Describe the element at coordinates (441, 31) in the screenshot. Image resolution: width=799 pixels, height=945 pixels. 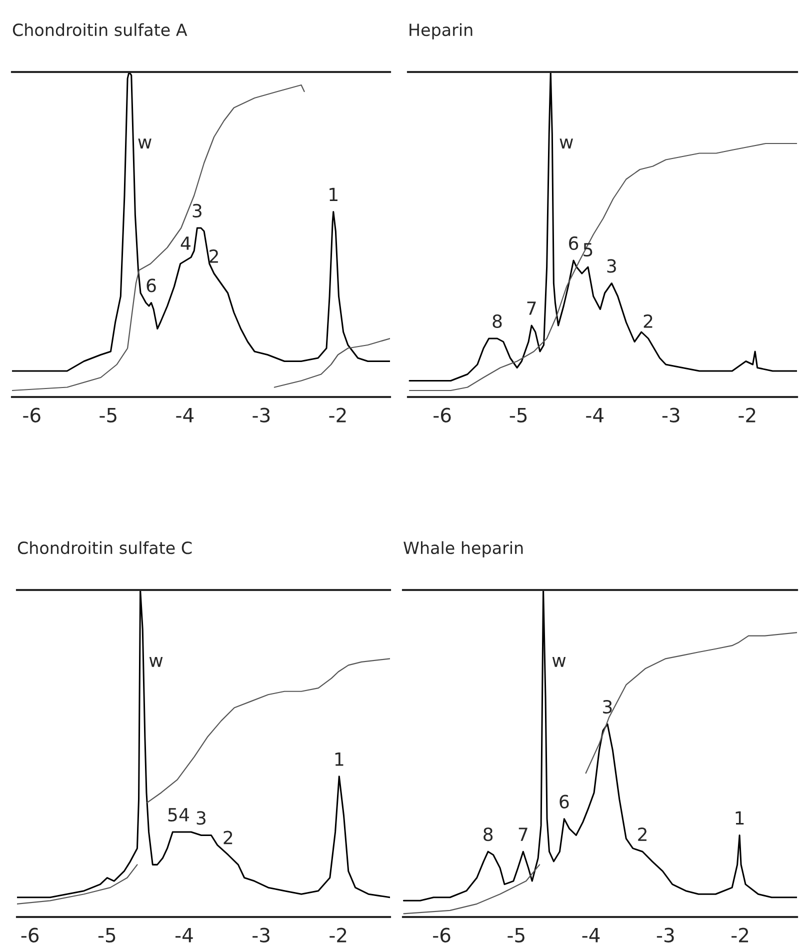
I see `chart-title: Heparin` at that location.